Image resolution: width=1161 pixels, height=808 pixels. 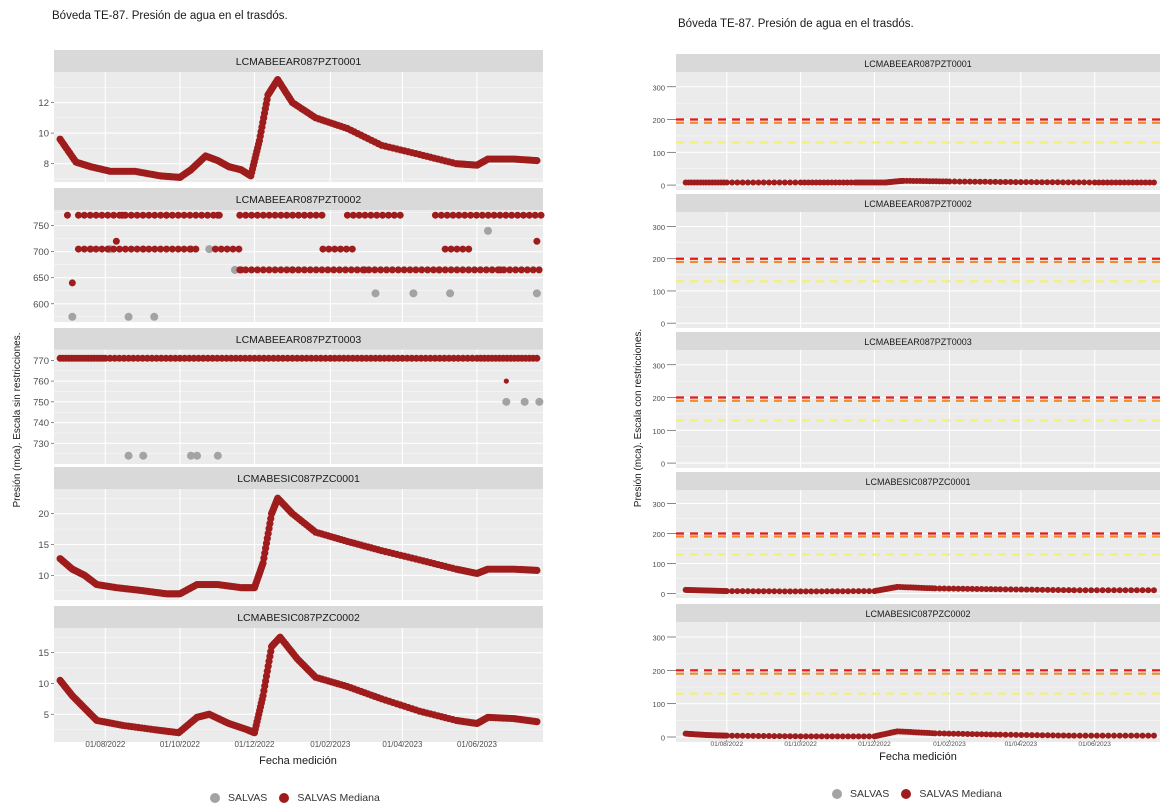 What do you see at coordinates (105, 744) in the screenshot?
I see `x-tick-label: 01/08/2022` at bounding box center [105, 744].